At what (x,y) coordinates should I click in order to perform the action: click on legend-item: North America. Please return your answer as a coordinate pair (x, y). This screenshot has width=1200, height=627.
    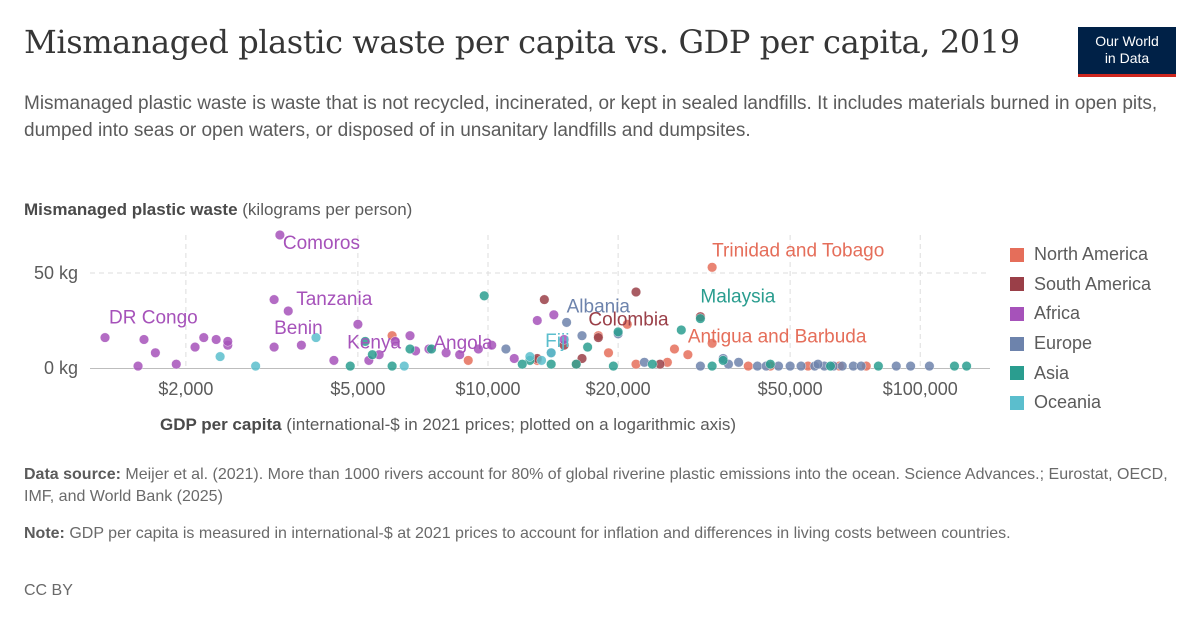
    Looking at the image, I should click on (1080, 255).